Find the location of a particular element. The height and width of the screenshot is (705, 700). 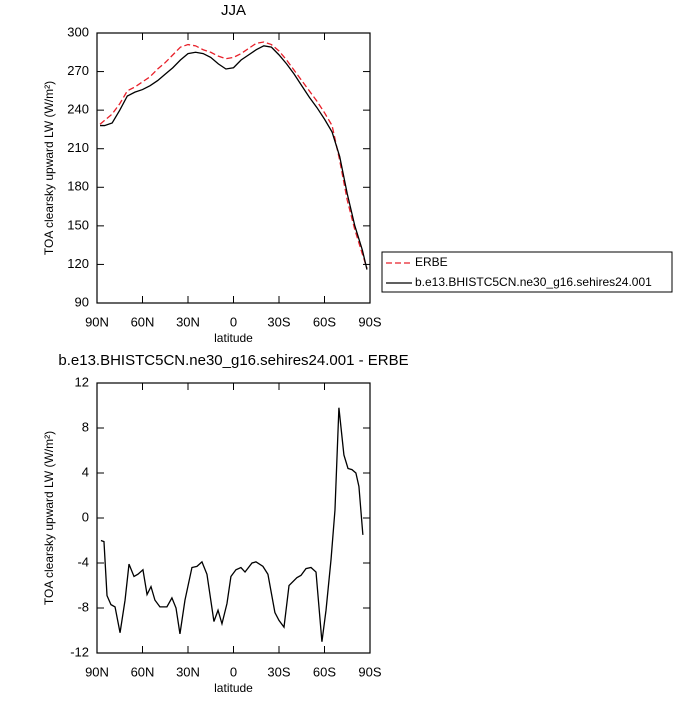

y-tick-label: 240 is located at coordinates (78, 109).